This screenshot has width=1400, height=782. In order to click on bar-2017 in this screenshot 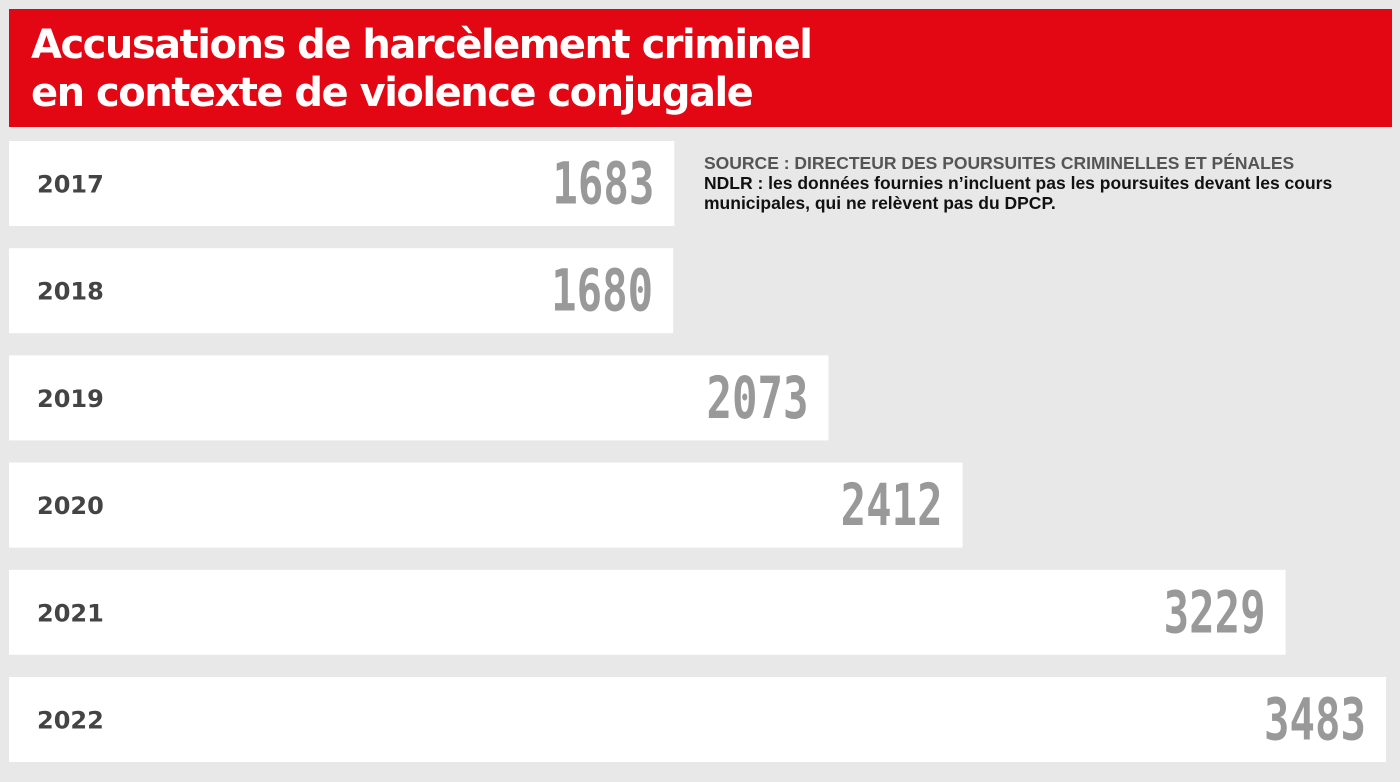, I will do `click(342, 183)`.